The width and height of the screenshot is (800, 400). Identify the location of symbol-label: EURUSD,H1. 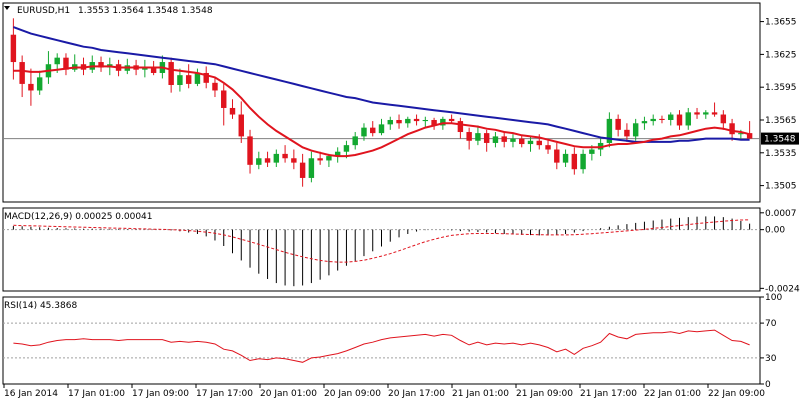
(43, 11).